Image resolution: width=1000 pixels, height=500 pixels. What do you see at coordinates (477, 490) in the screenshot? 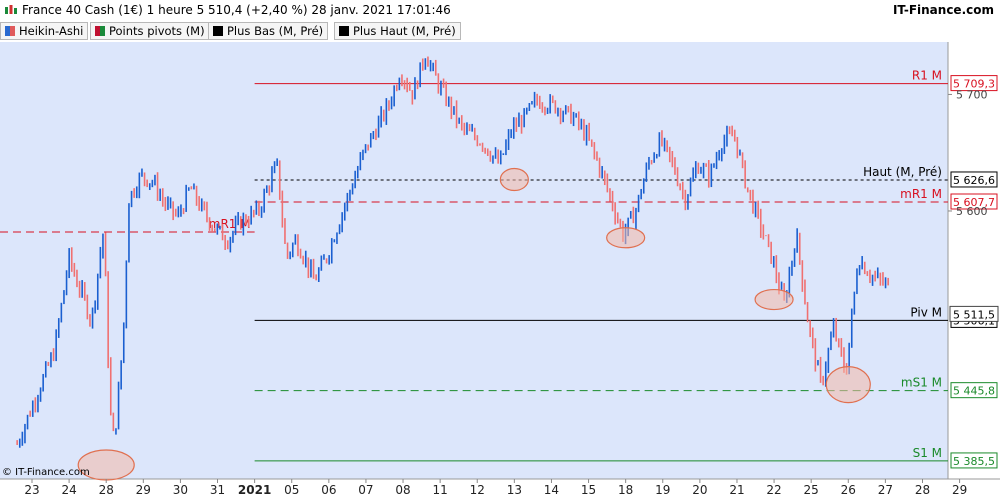
I see `x-tick-label: 12` at bounding box center [477, 490].